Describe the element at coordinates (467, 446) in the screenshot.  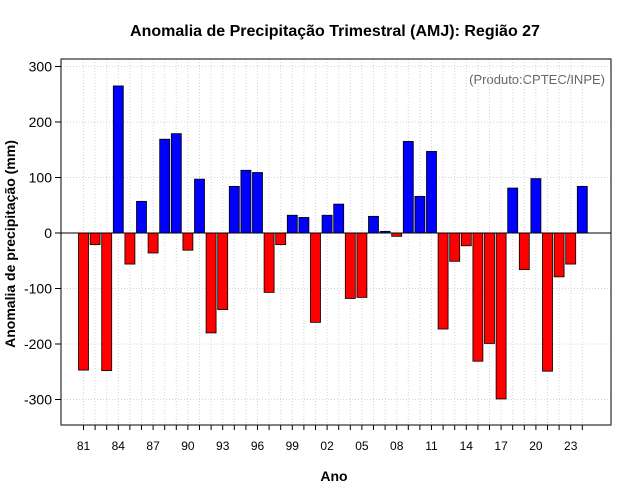
I see `x-tick-label: 14` at that location.